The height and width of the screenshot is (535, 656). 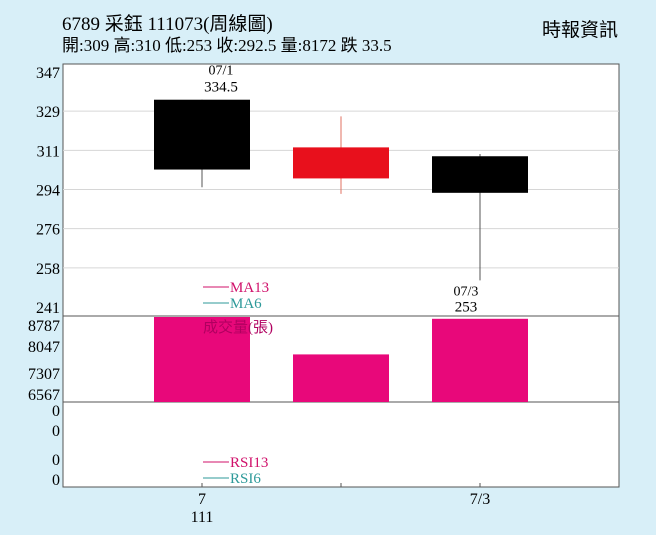 What do you see at coordinates (238, 327) in the screenshot?
I see `volume-unit-label: 成交量(張)` at bounding box center [238, 327].